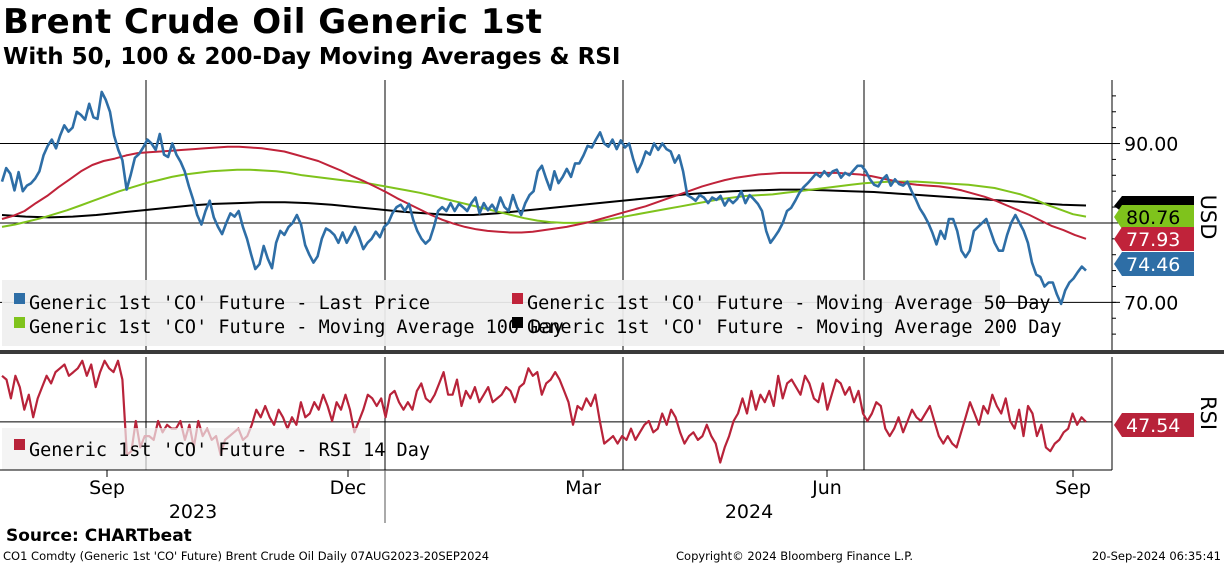 The height and width of the screenshot is (566, 1224). I want to click on rsi-panel-legend: Generic 1st 'CO' Future - RSI 14 Day, so click(216, 449).